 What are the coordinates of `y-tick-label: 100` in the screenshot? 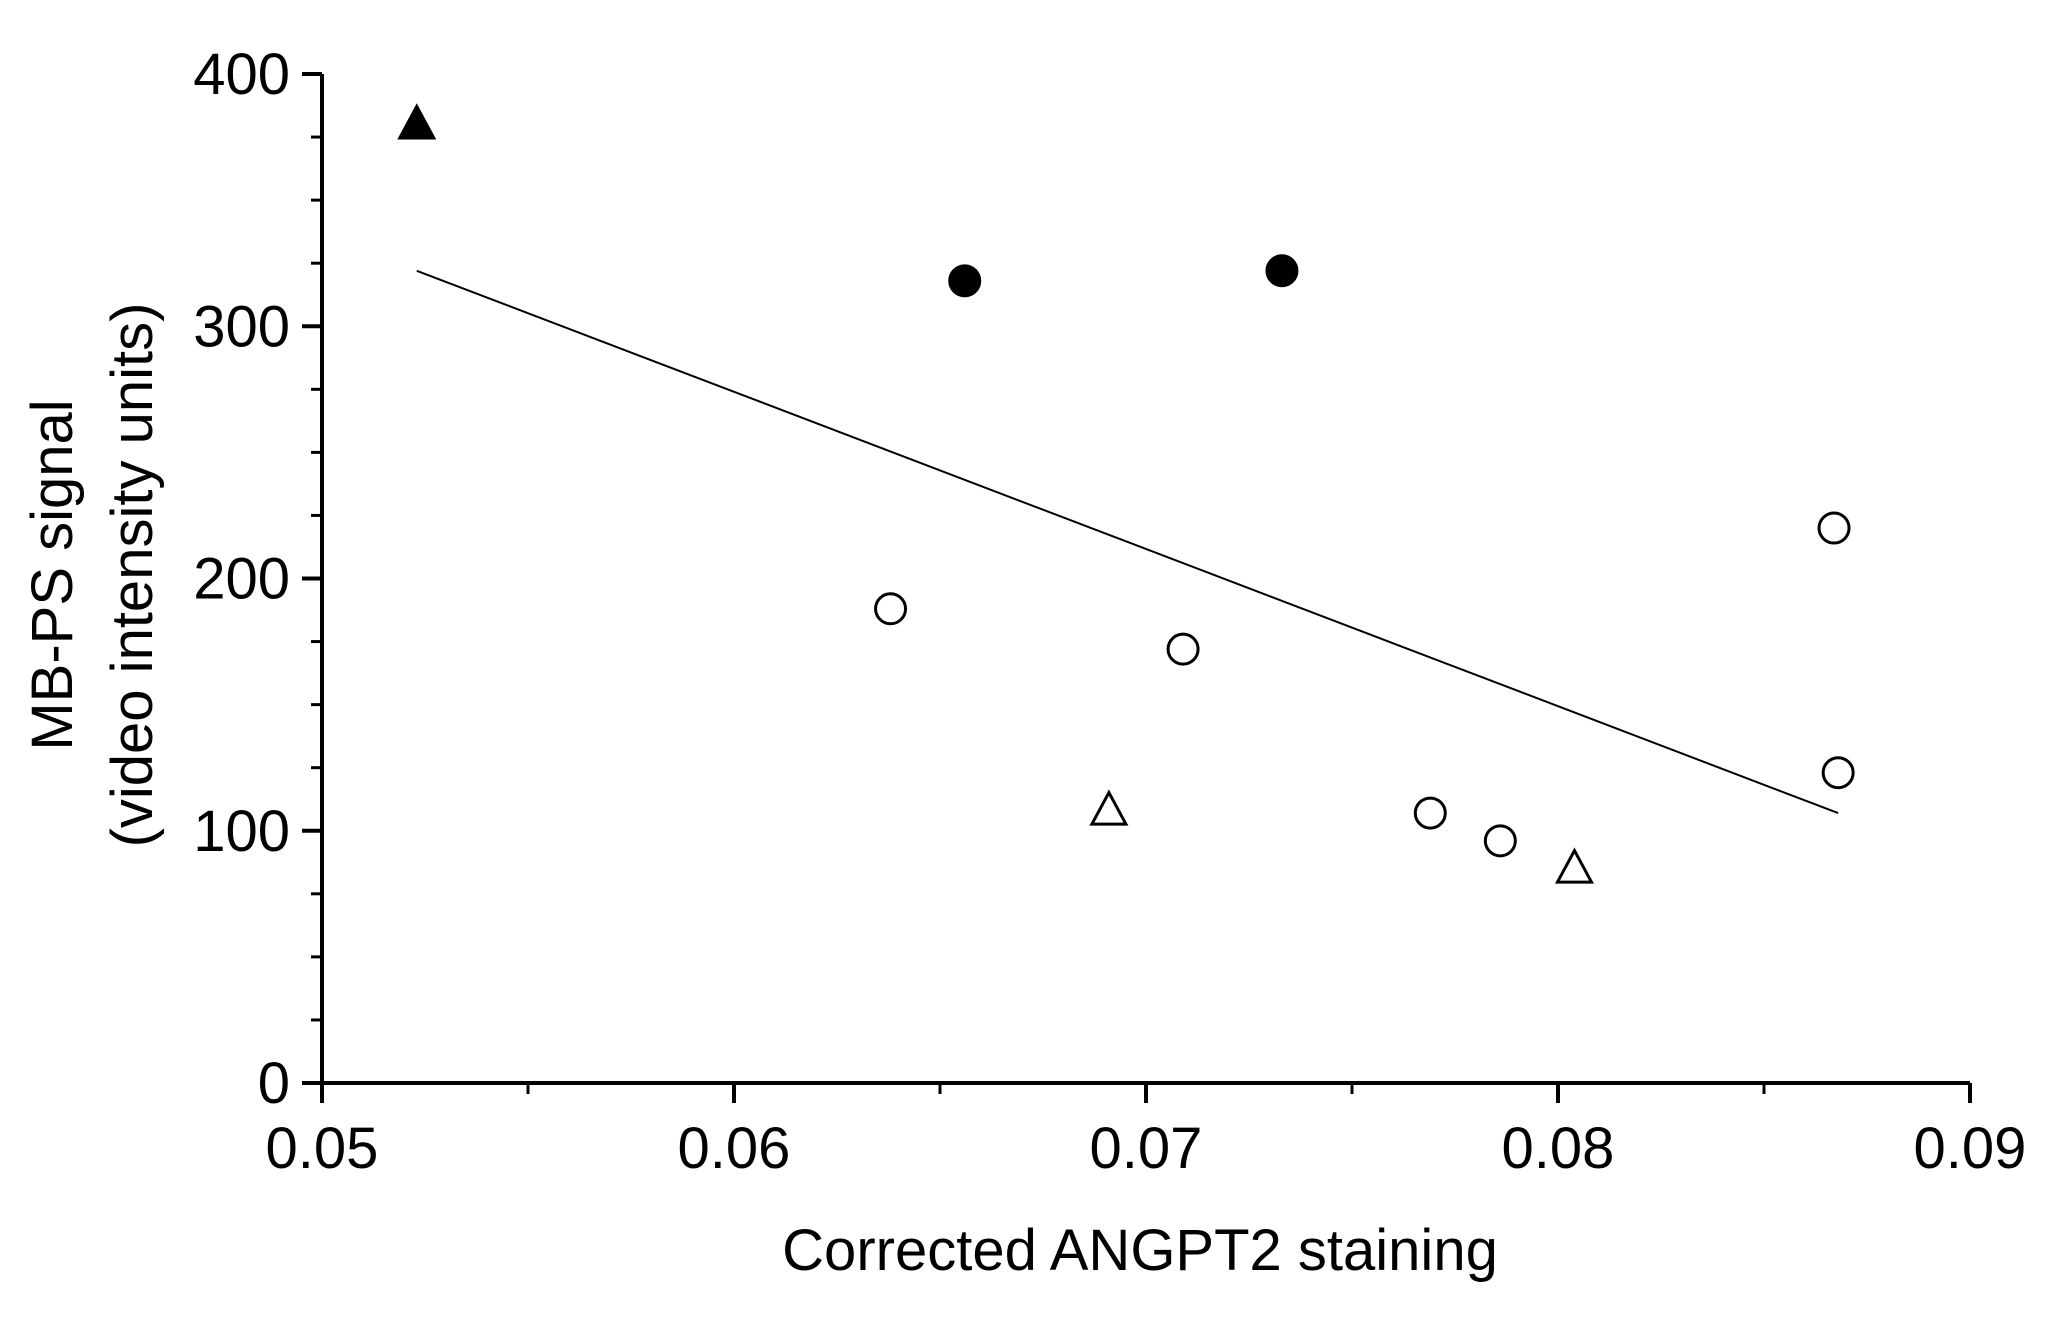 It's located at (241, 831).